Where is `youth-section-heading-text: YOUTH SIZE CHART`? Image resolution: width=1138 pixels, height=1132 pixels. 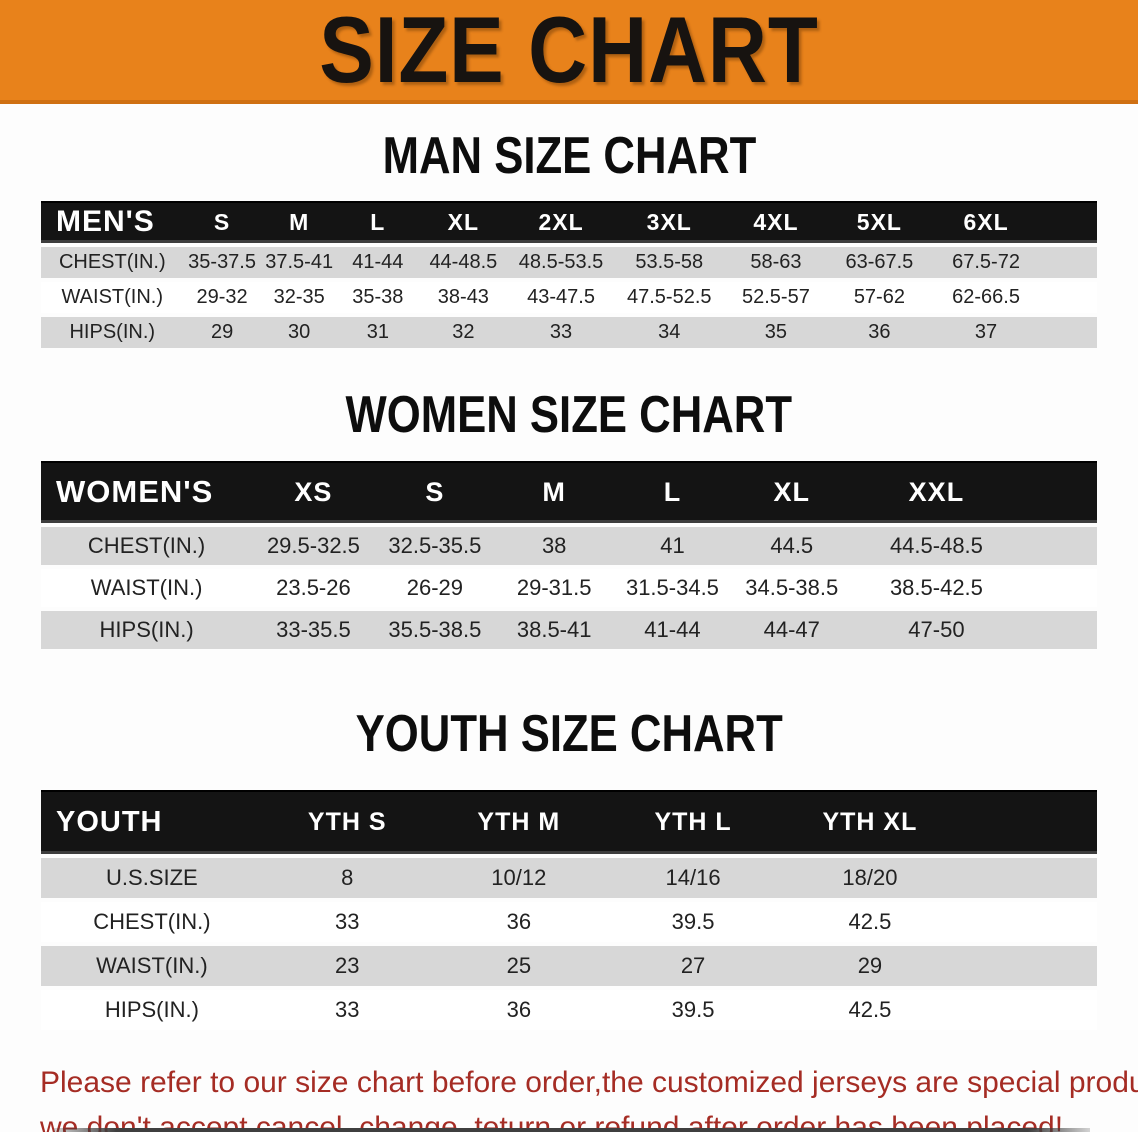
youth-section-heading-text: YOUTH SIZE CHART is located at coordinates (569, 734).